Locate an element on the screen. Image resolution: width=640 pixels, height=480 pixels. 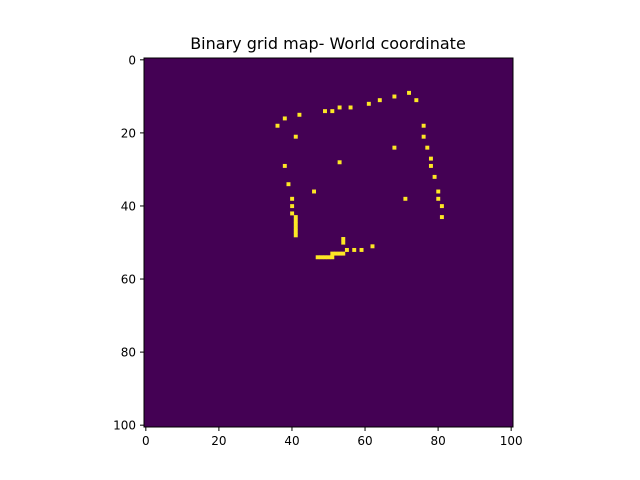
y-tick-label: 60 is located at coordinates (128, 280).